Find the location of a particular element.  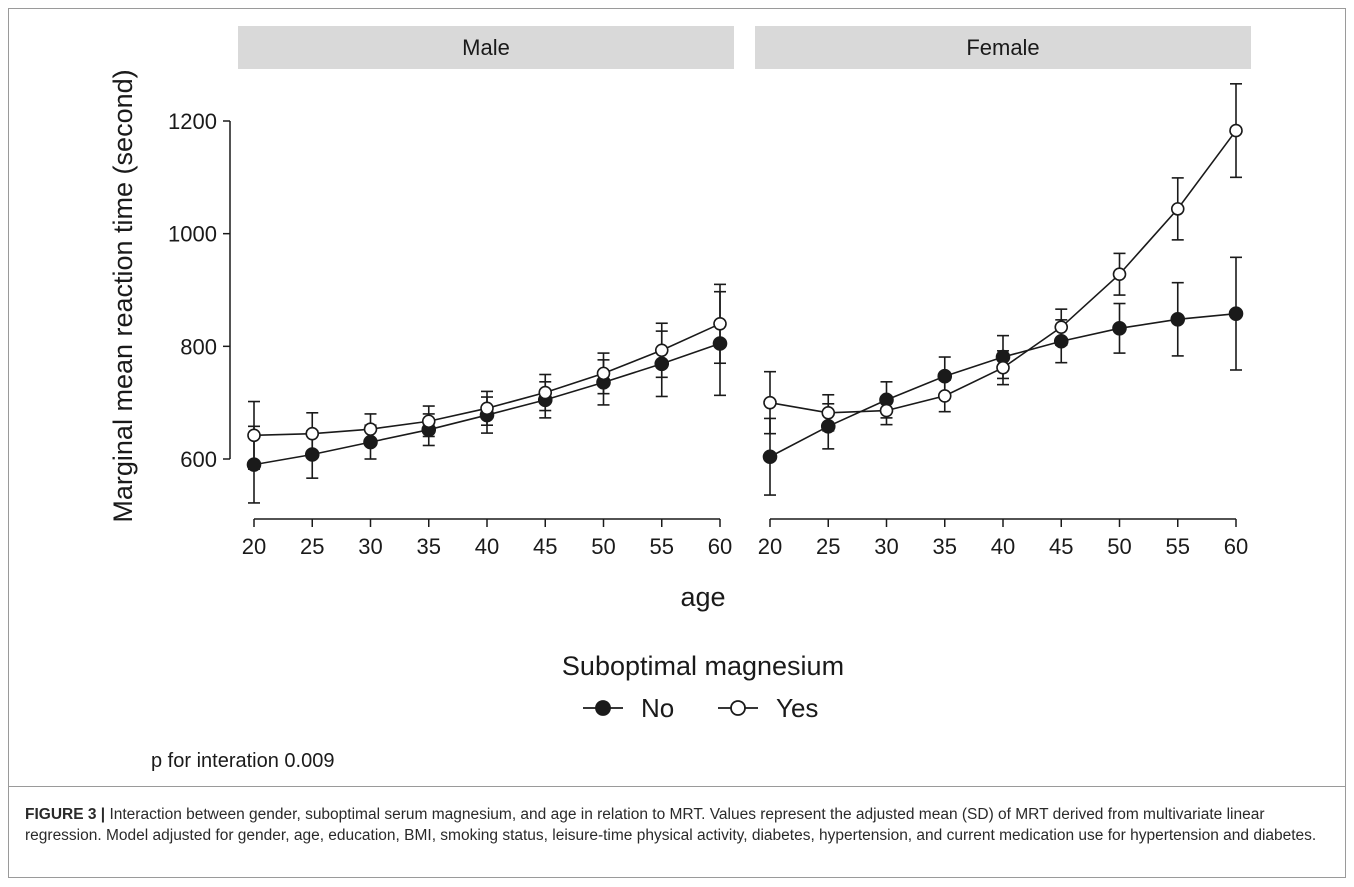

y-axis-label: Marginal mean reaction time (second) is located at coordinates (123, 295).